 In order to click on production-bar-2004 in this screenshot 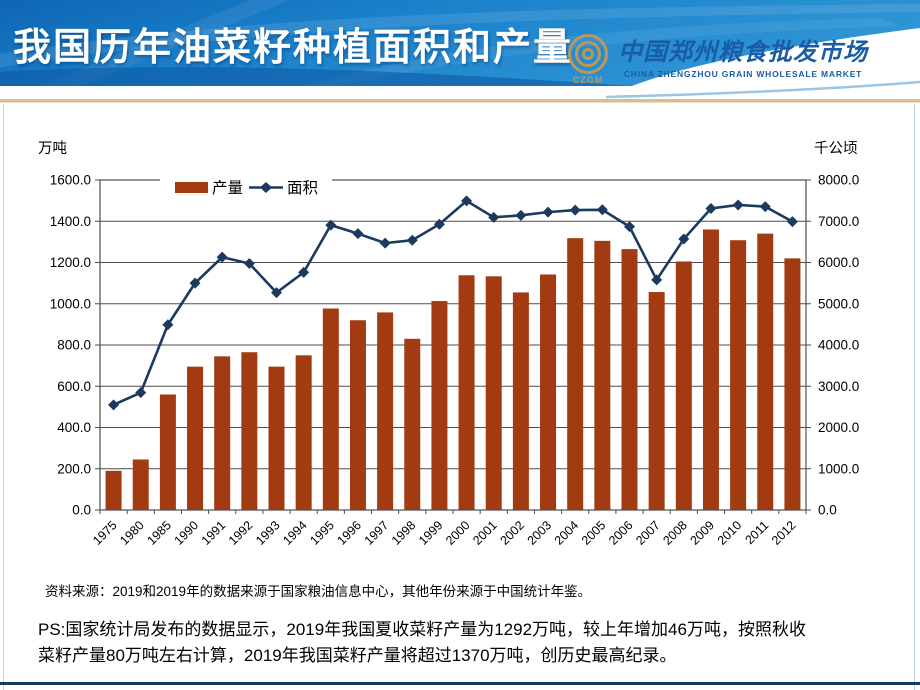, I will do `click(575, 374)`.